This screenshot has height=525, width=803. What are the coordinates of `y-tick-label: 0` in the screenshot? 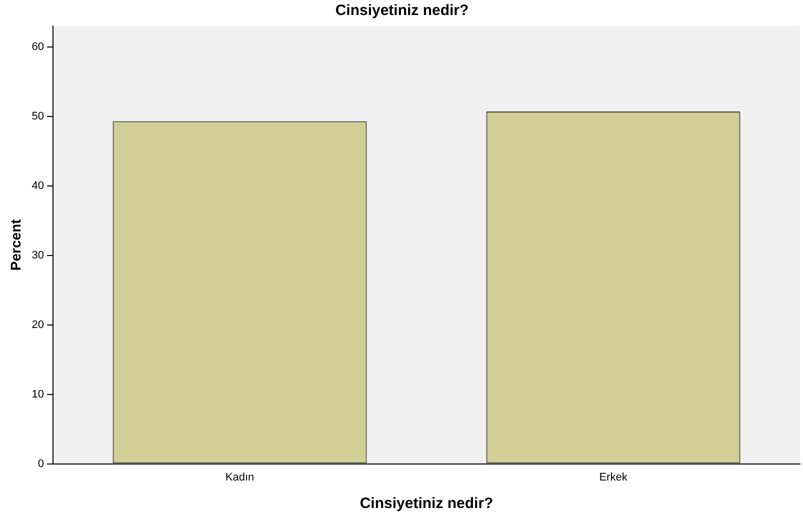 It's located at (41, 464).